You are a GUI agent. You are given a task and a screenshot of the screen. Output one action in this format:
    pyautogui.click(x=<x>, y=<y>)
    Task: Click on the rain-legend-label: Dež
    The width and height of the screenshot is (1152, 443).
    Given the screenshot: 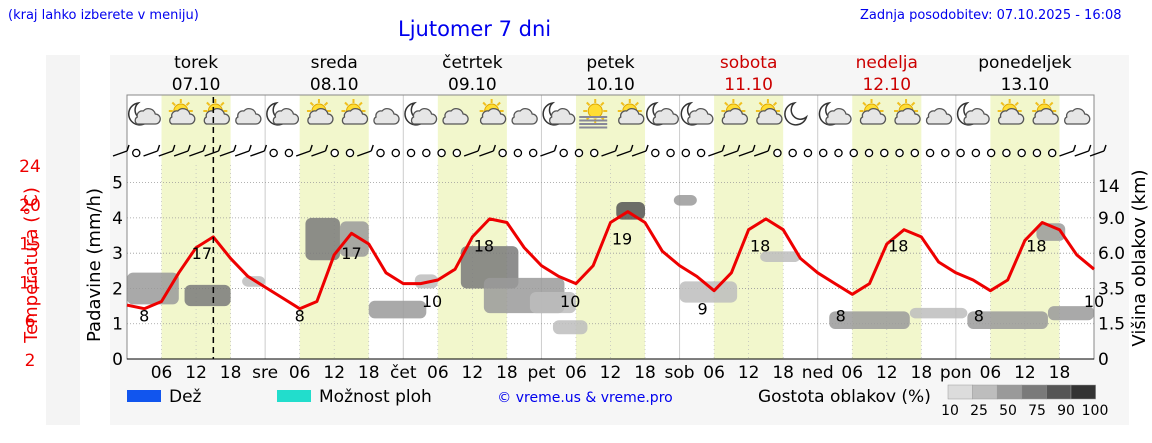 What is the action you would take?
    pyautogui.click(x=185, y=397)
    